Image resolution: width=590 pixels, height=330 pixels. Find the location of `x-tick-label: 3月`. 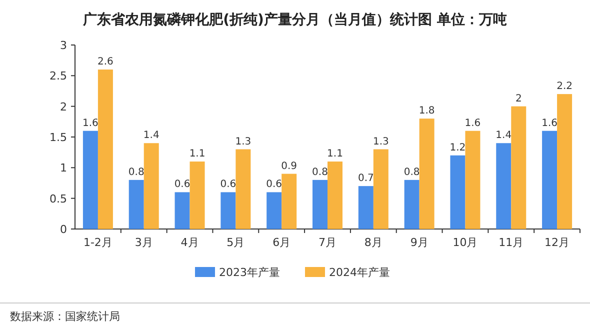

x-tick-label: 3月 is located at coordinates (143, 242).